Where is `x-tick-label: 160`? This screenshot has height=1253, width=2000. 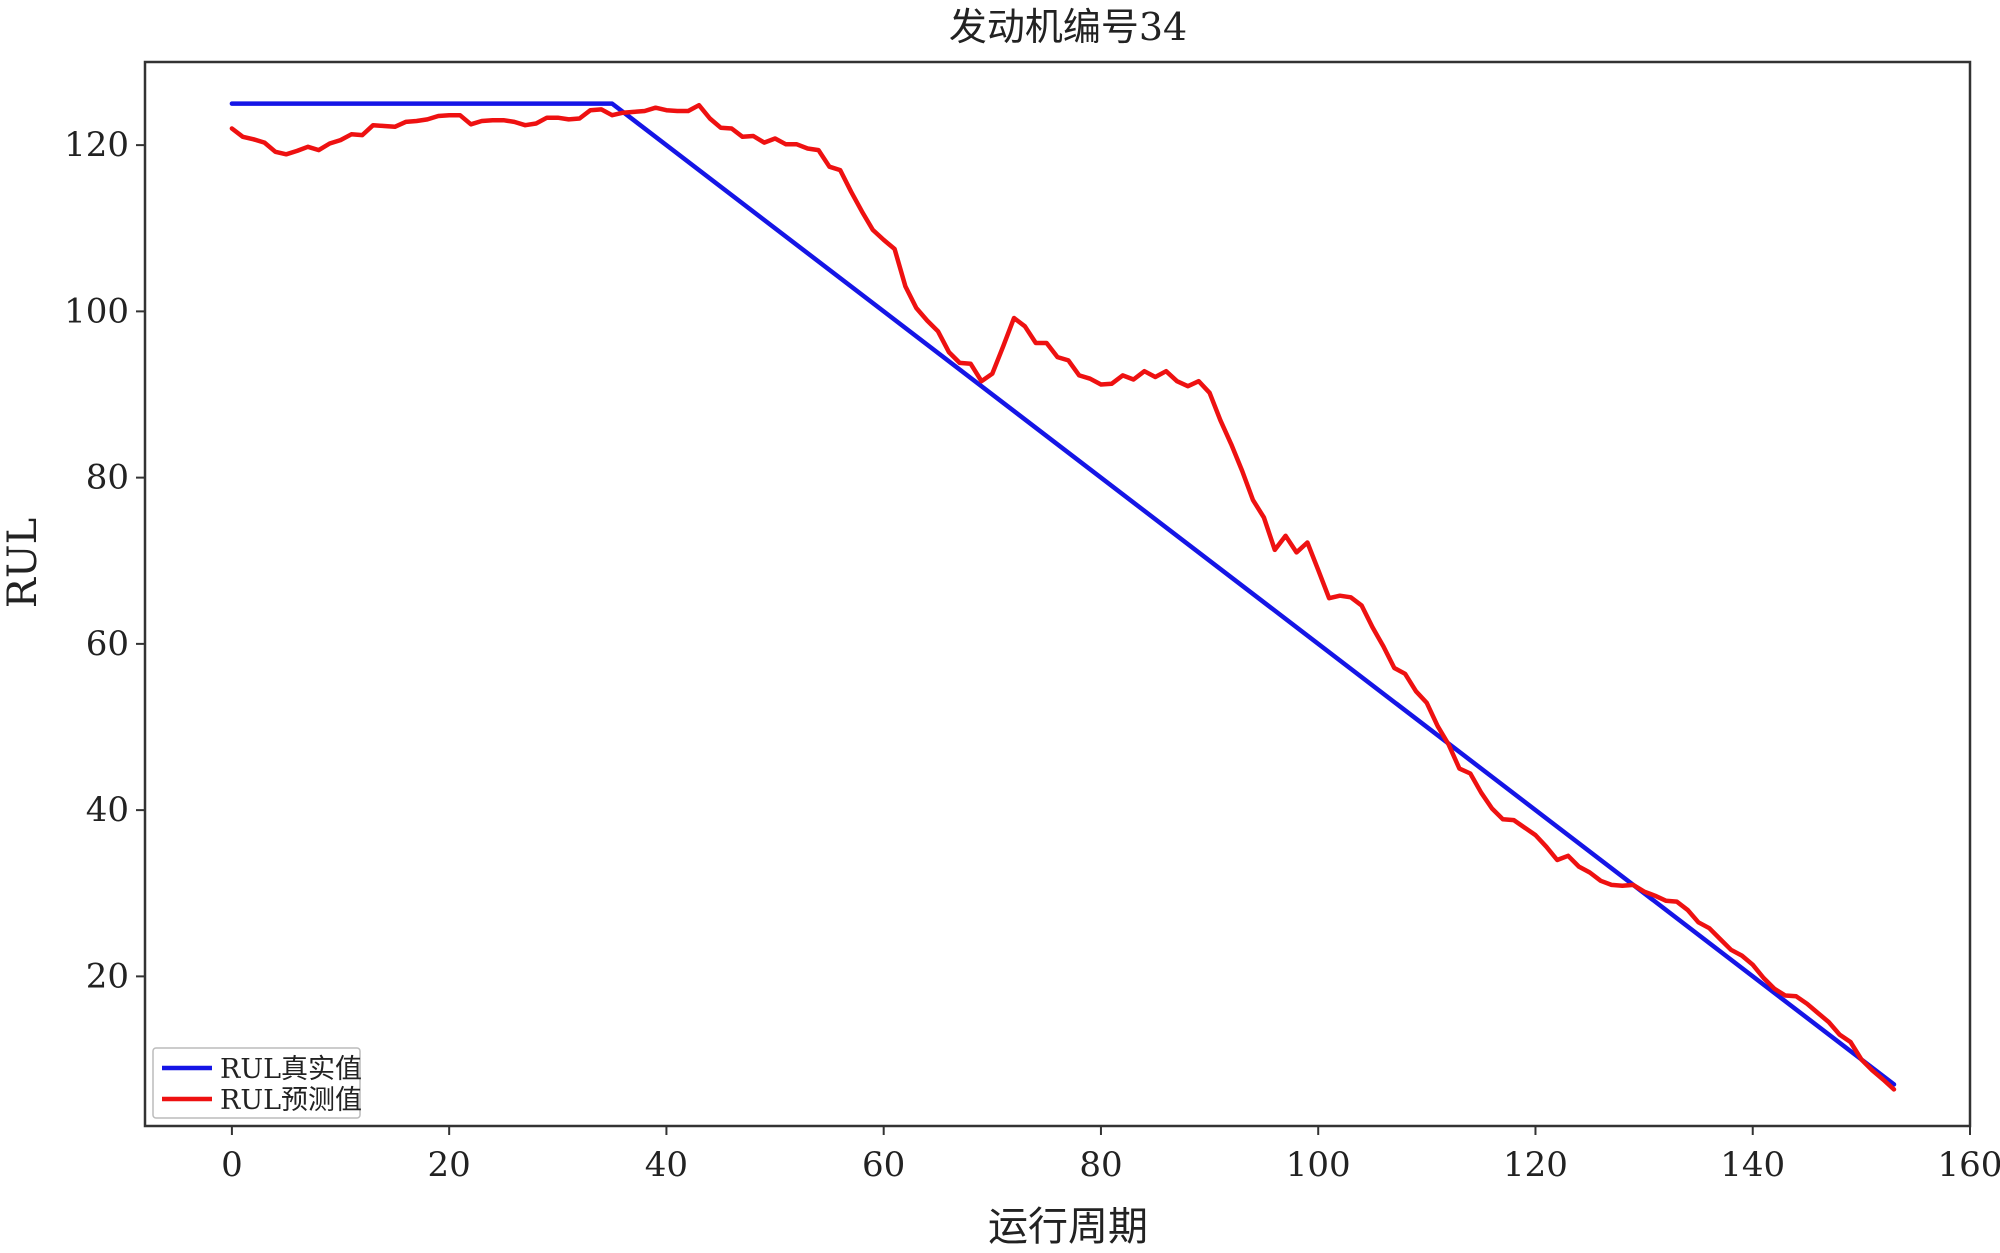 x-tick-label: 160 is located at coordinates (1969, 1165).